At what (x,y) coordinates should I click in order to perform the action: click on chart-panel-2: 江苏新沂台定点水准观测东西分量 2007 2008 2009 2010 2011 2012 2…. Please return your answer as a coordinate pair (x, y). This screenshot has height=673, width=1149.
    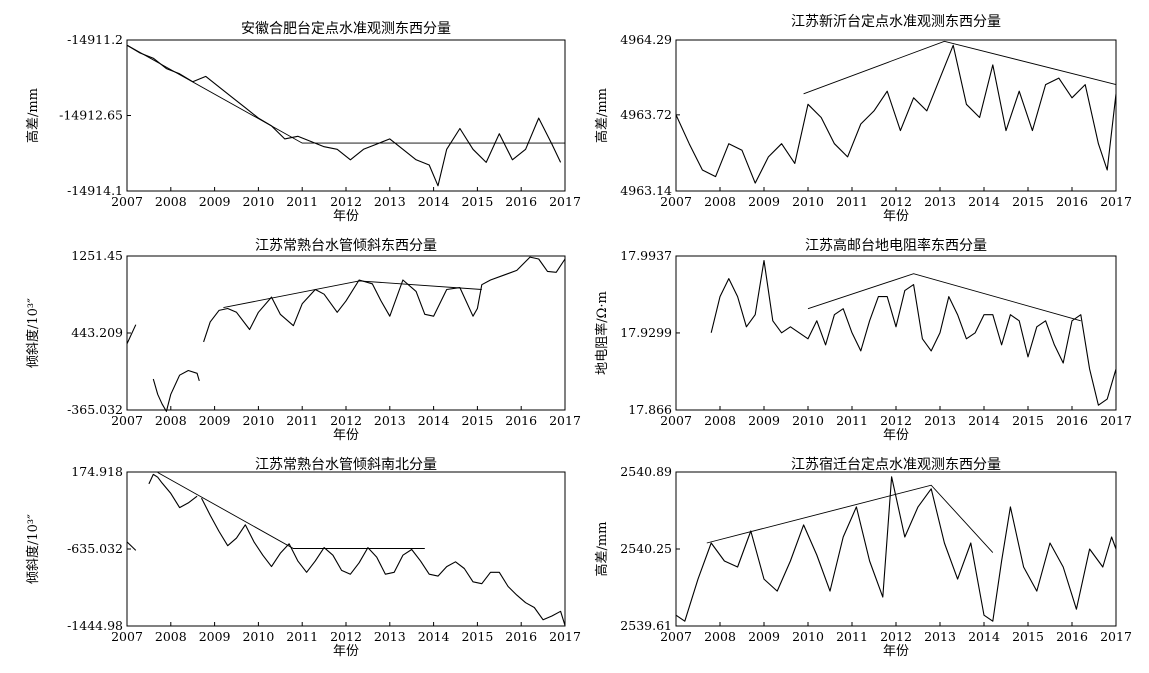
    Looking at the image, I should click on (863, 119).